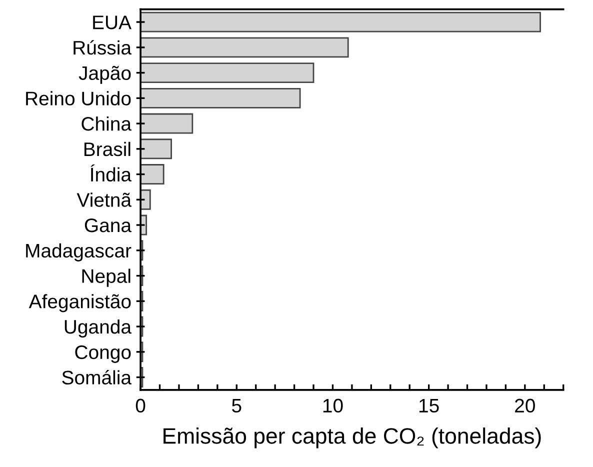 This screenshot has width=593, height=467. I want to click on x-tick-label: 15, so click(429, 405).